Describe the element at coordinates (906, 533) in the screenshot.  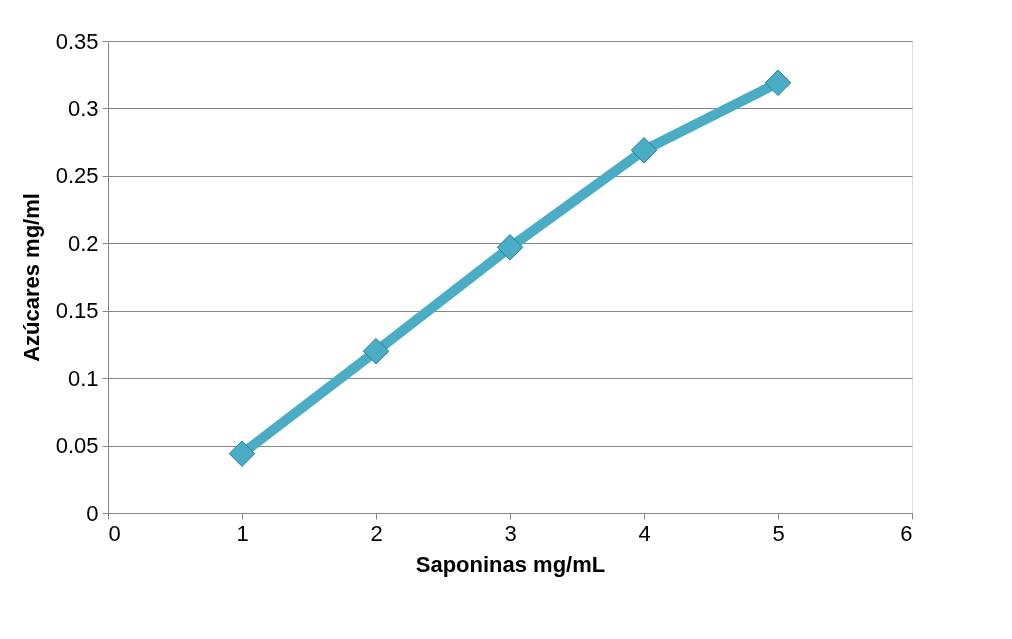
I see `x-tick-label: 6` at that location.